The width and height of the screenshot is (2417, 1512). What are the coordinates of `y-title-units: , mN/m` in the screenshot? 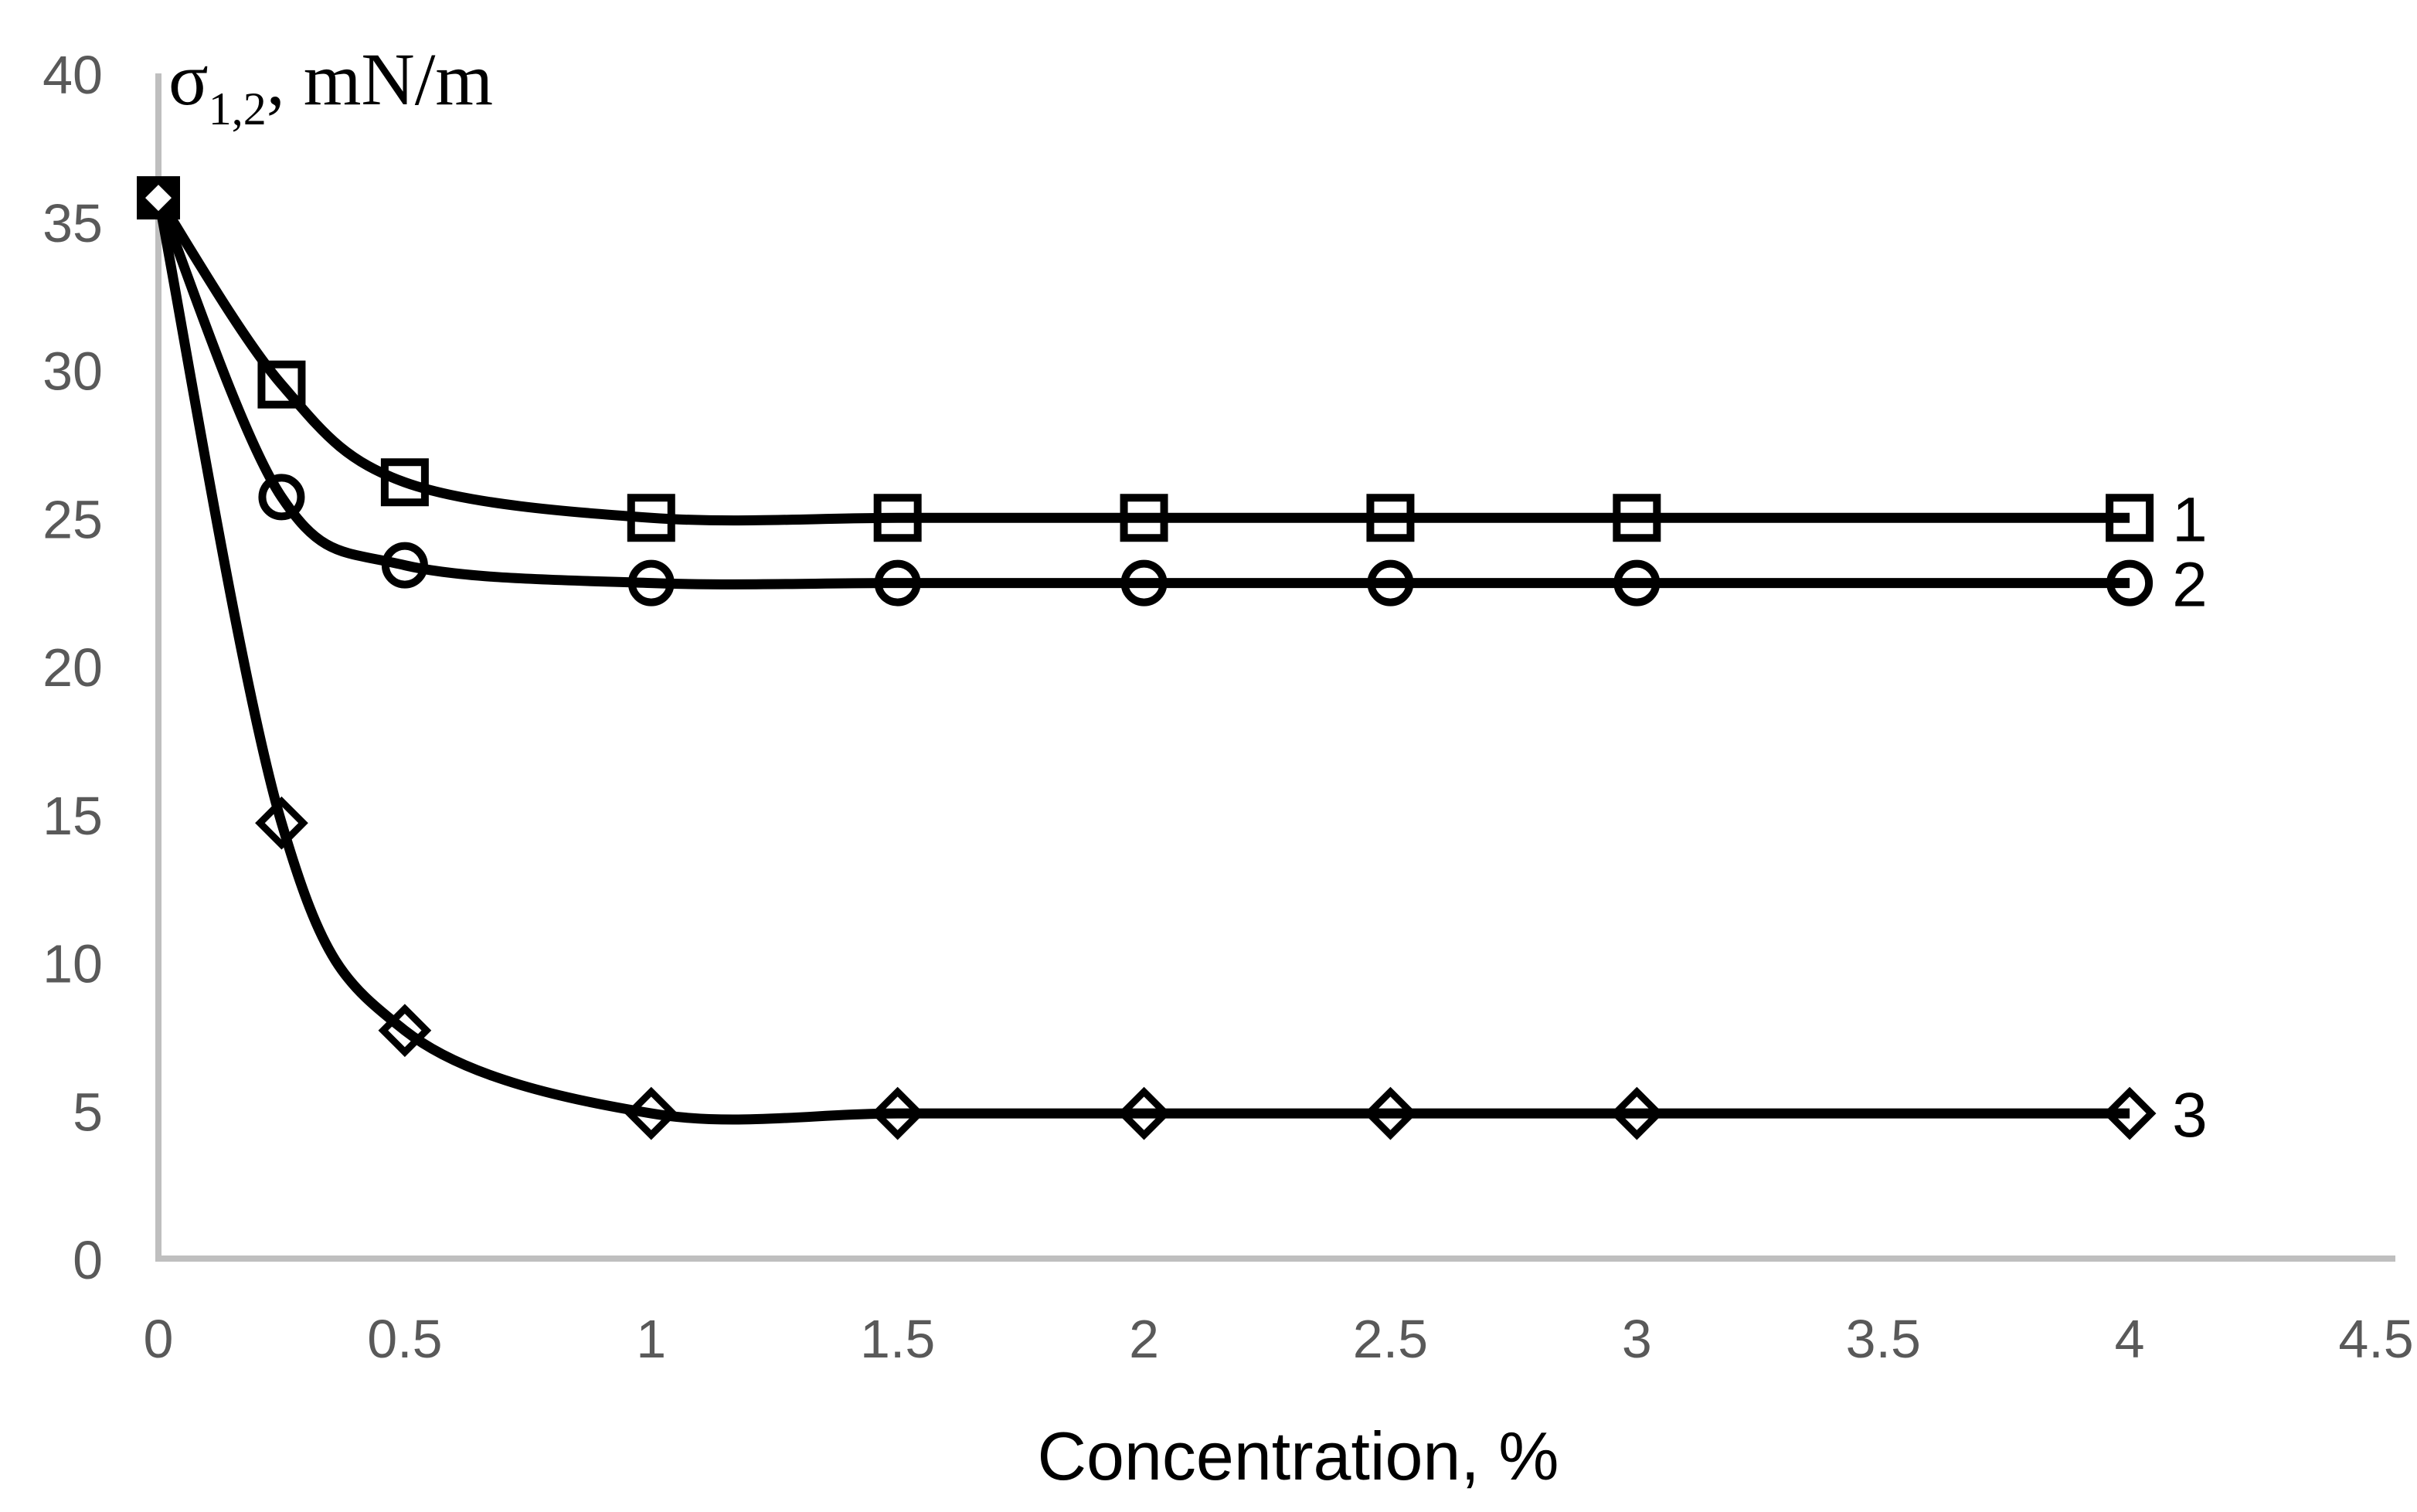 It's located at (380, 79).